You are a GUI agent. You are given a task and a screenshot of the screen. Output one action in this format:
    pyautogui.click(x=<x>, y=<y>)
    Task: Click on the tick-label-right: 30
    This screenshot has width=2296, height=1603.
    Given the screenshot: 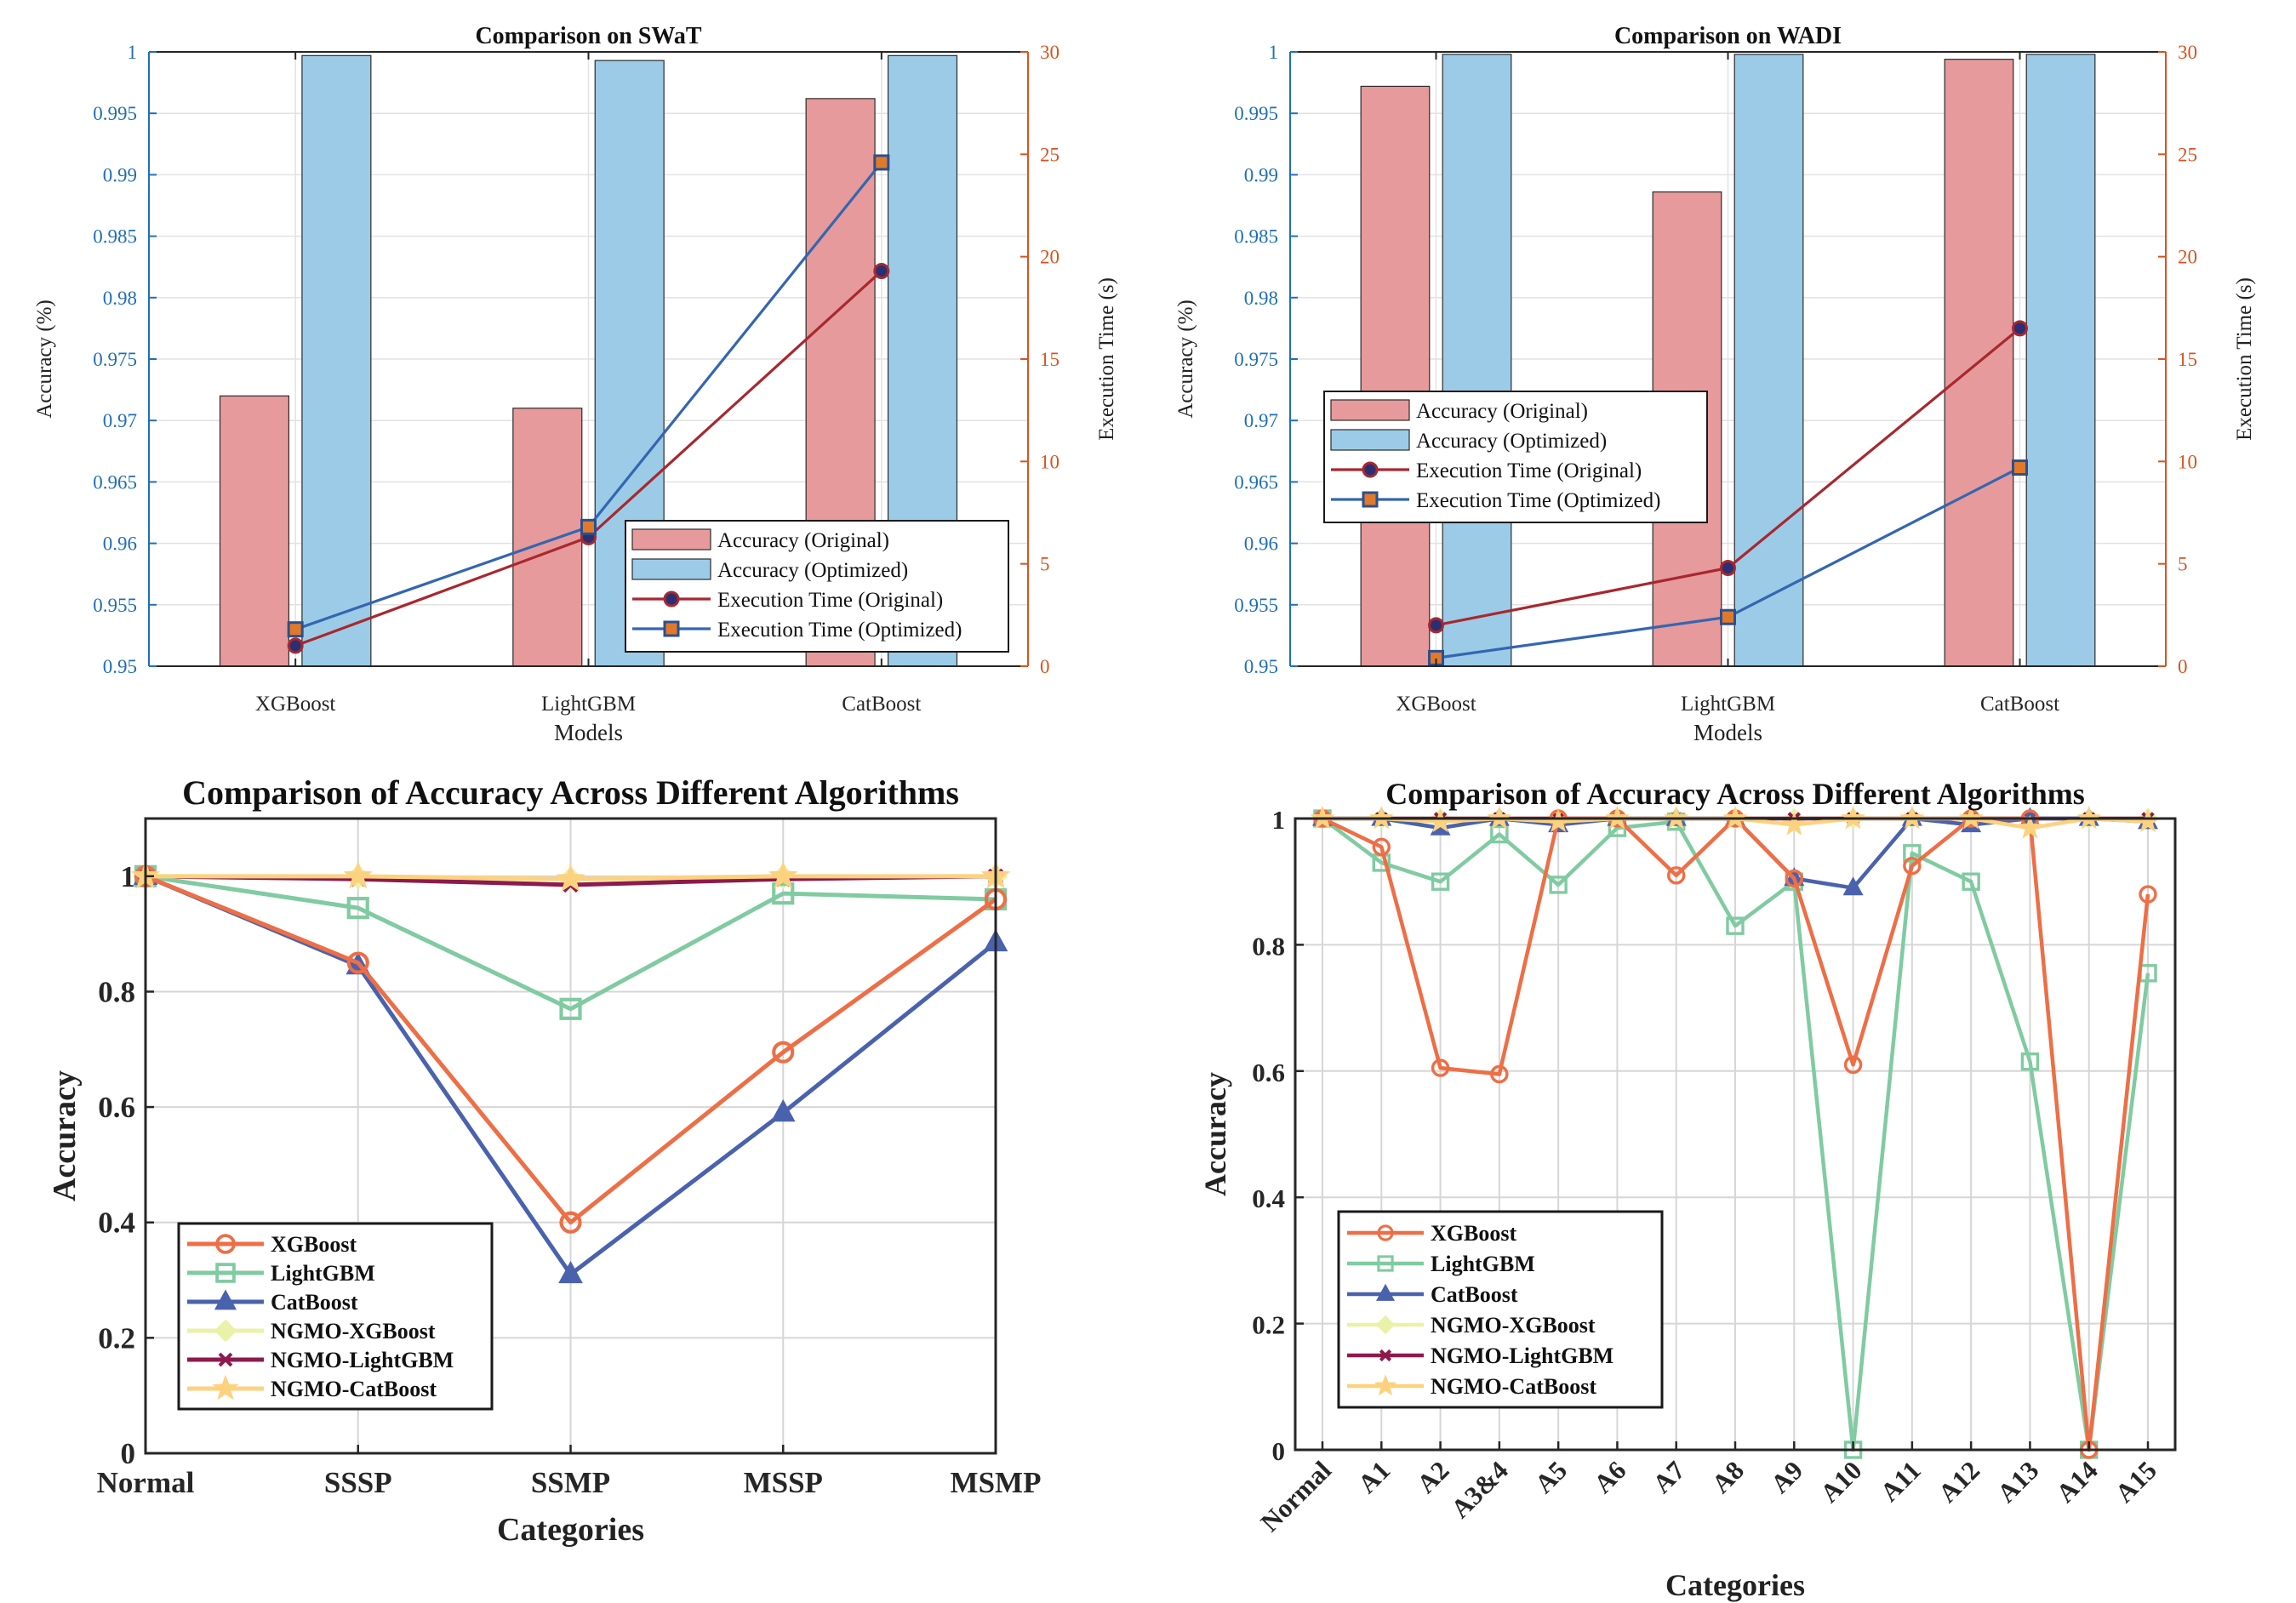 What is the action you would take?
    pyautogui.click(x=1050, y=53)
    